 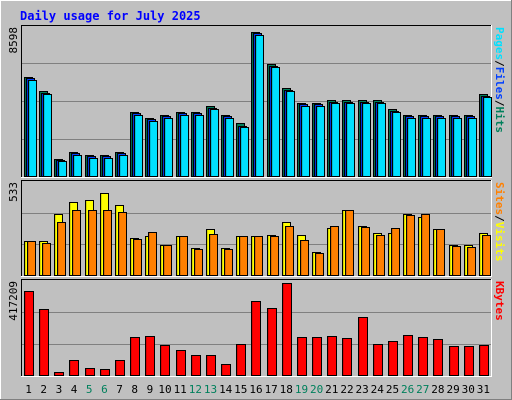 What do you see at coordinates (499, 198) in the screenshot?
I see `legend-entry: Sites` at bounding box center [499, 198].